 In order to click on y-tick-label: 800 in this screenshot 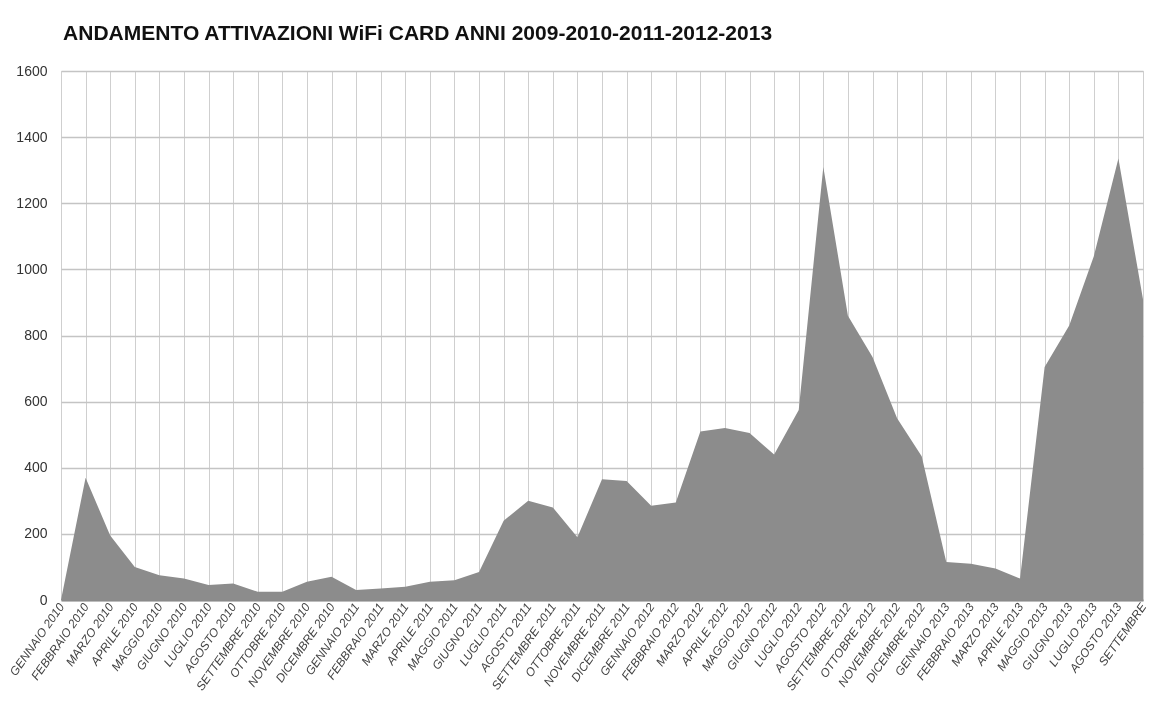, I will do `click(36, 335)`.